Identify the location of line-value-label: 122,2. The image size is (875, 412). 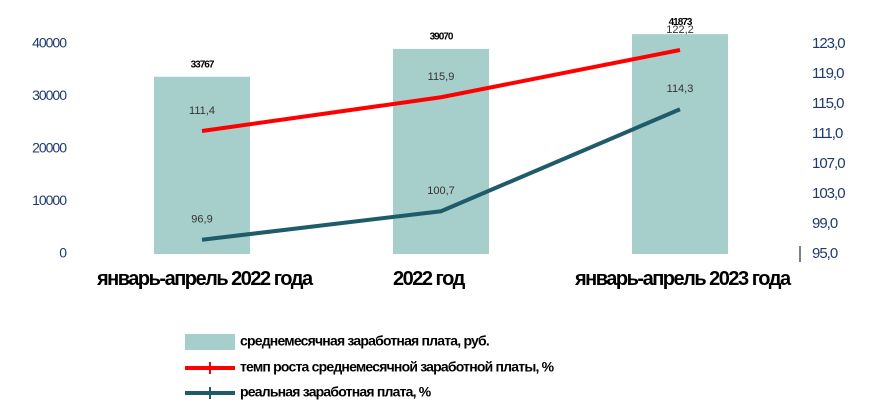
(680, 30).